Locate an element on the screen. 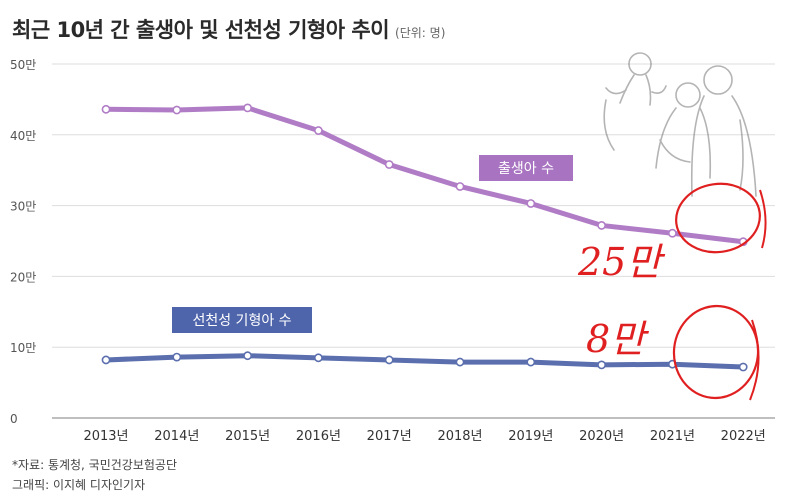 Image resolution: width=800 pixels, height=496 pixels. family-illustration is located at coordinates (680, 124).